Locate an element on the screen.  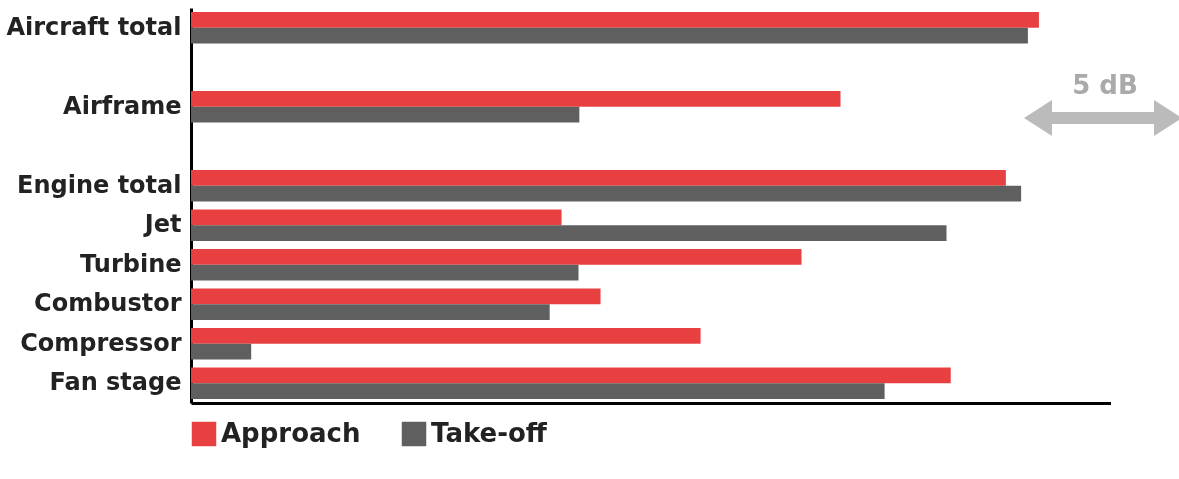
y-tick-label: Aircraft total is located at coordinates (94, 26).